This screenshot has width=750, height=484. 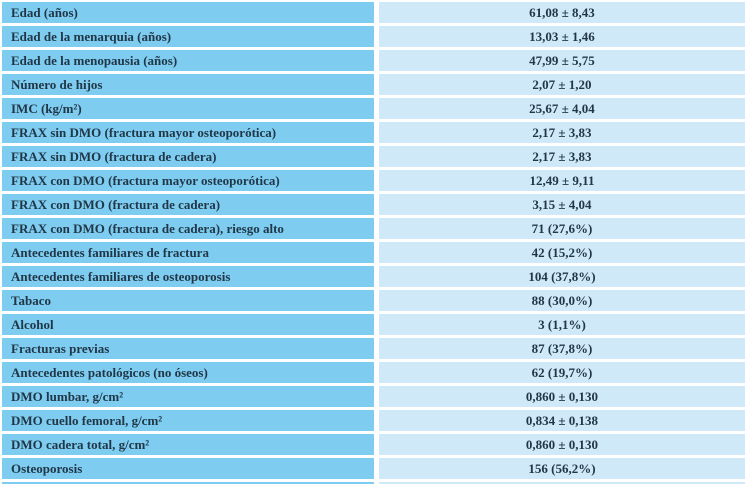 I want to click on row-value: 3 (1,1%), so click(x=562, y=324).